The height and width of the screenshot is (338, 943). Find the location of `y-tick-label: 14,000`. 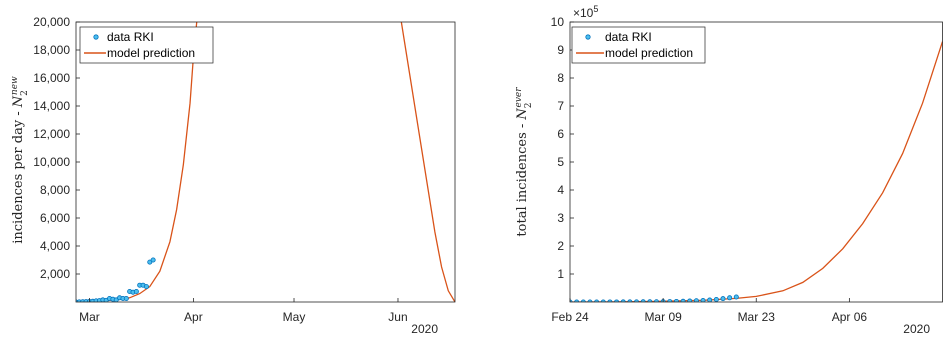

y-tick-label: 14,000 is located at coordinates (51, 106).